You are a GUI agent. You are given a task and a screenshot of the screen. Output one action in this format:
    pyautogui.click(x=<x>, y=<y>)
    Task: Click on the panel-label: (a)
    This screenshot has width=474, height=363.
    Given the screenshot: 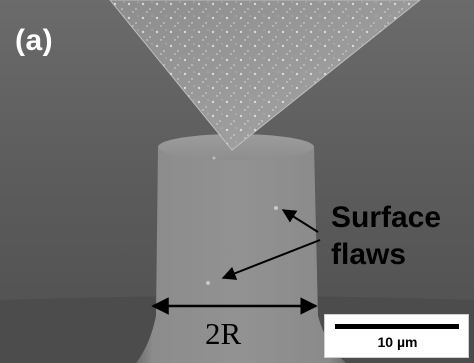 What is the action you would take?
    pyautogui.click(x=34, y=40)
    